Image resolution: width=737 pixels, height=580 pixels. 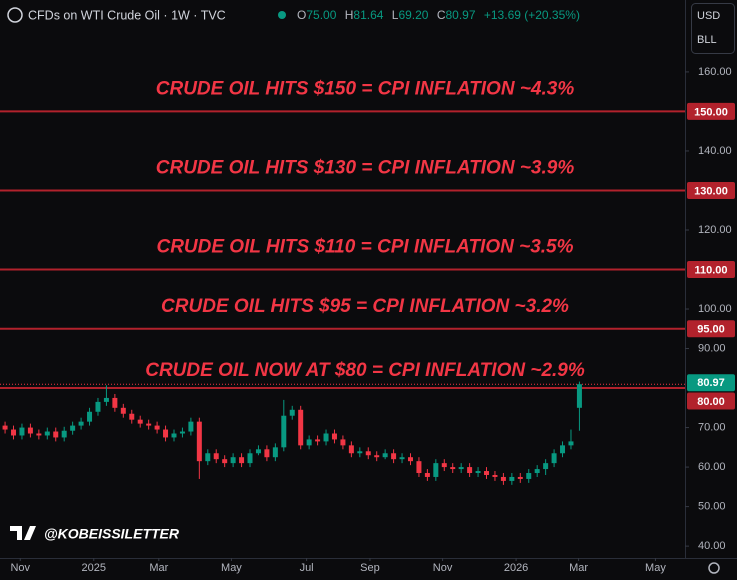 I want to click on currency: USD, so click(x=708, y=16).